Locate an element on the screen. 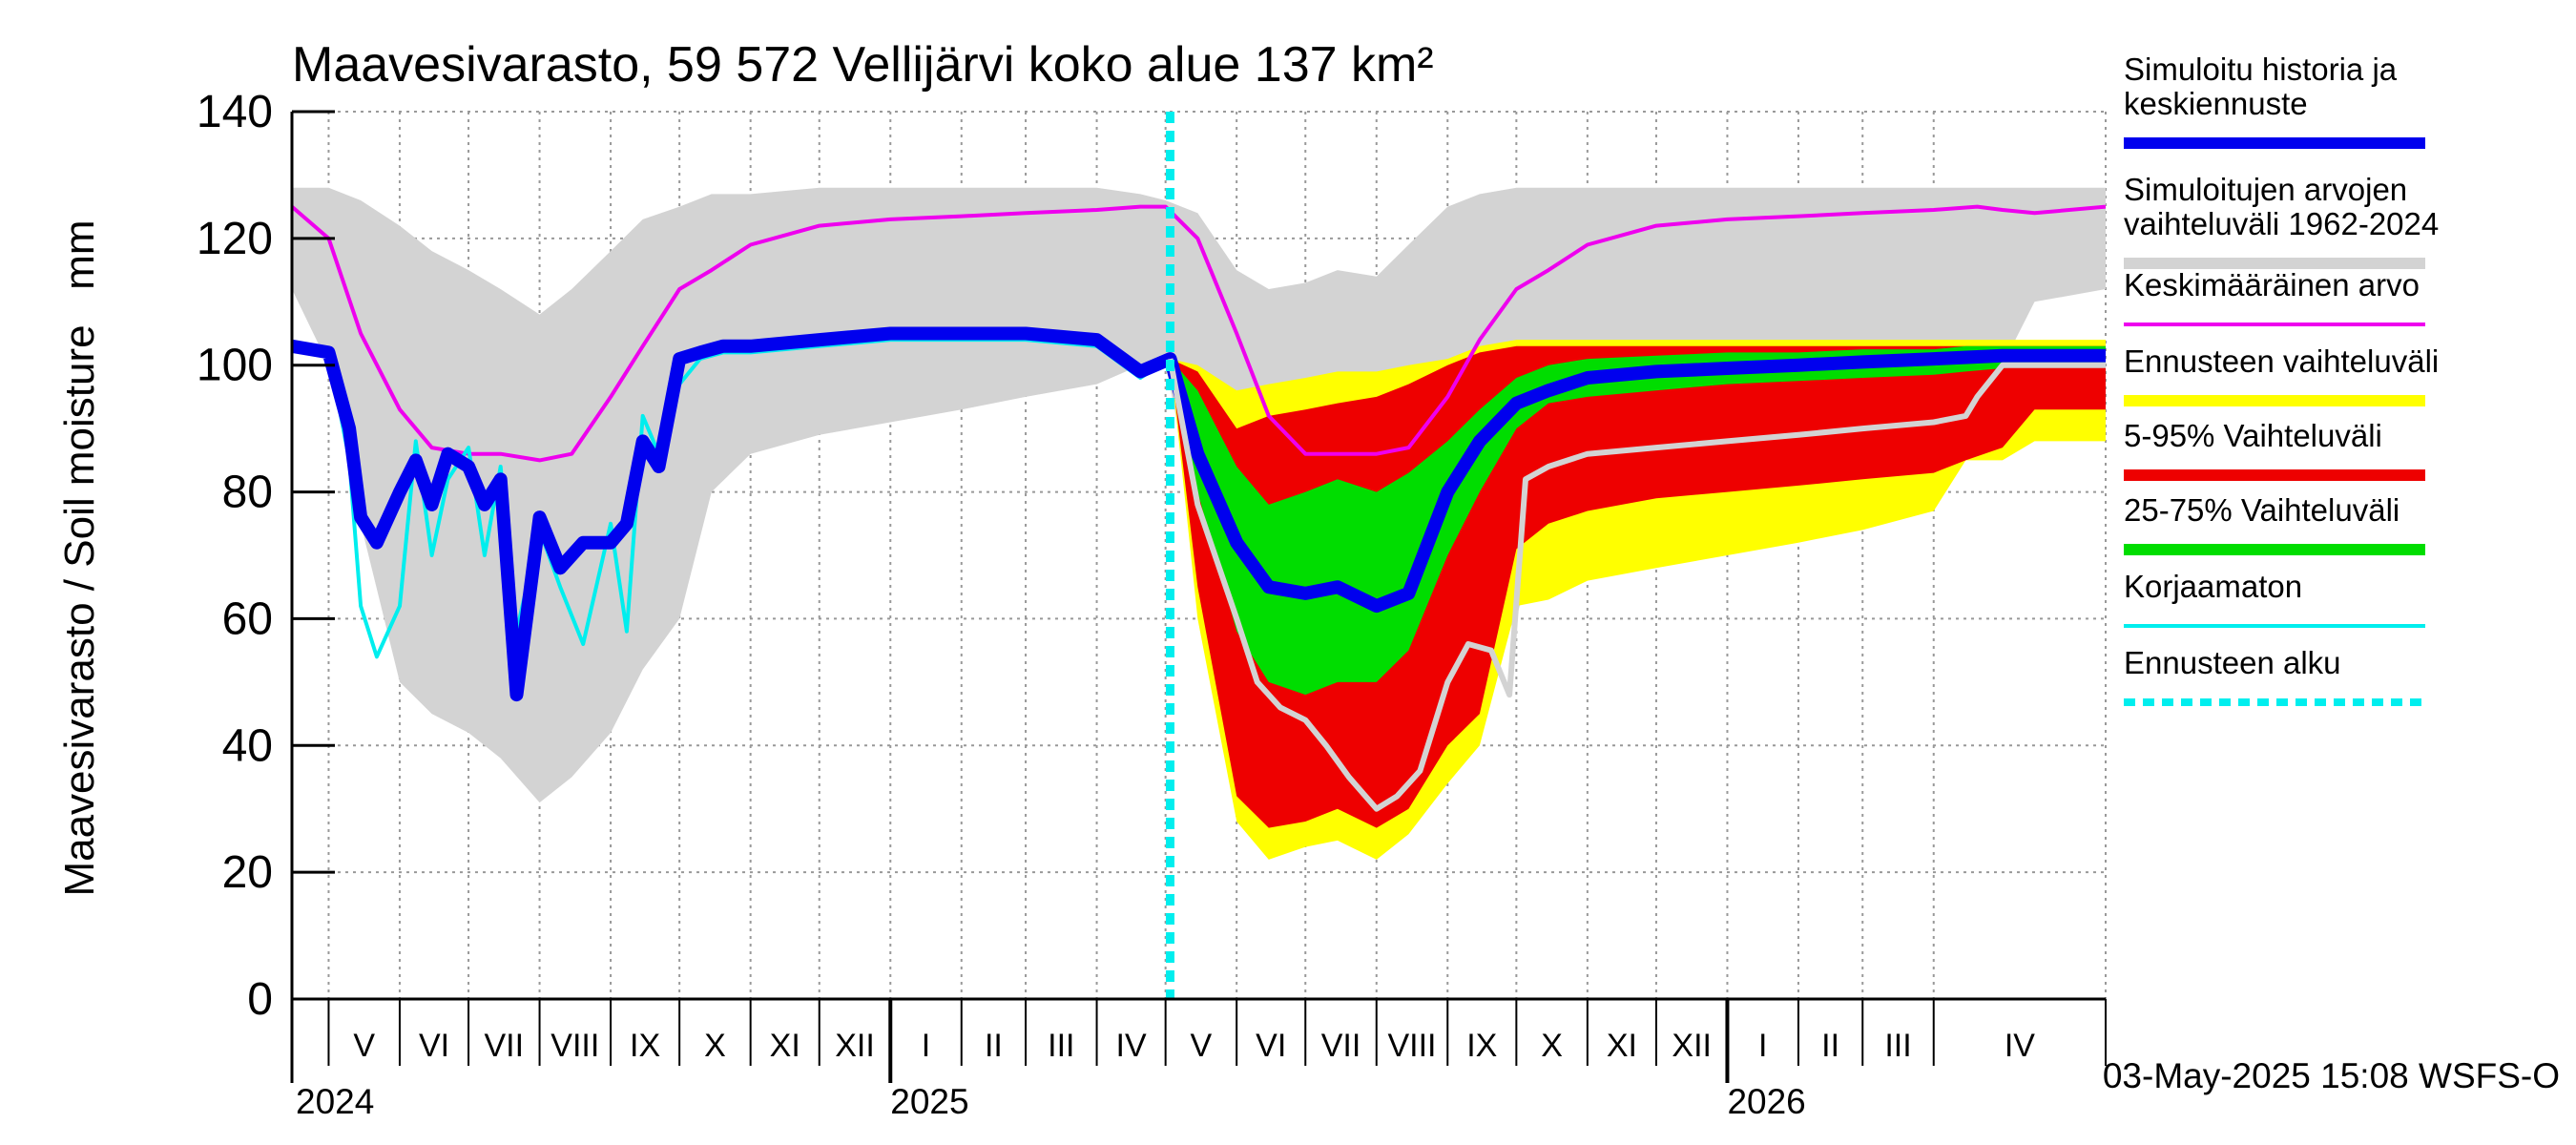 This screenshot has width=2576, height=1145. legend-label: 5-95% Vaihteluväli is located at coordinates (2253, 435).